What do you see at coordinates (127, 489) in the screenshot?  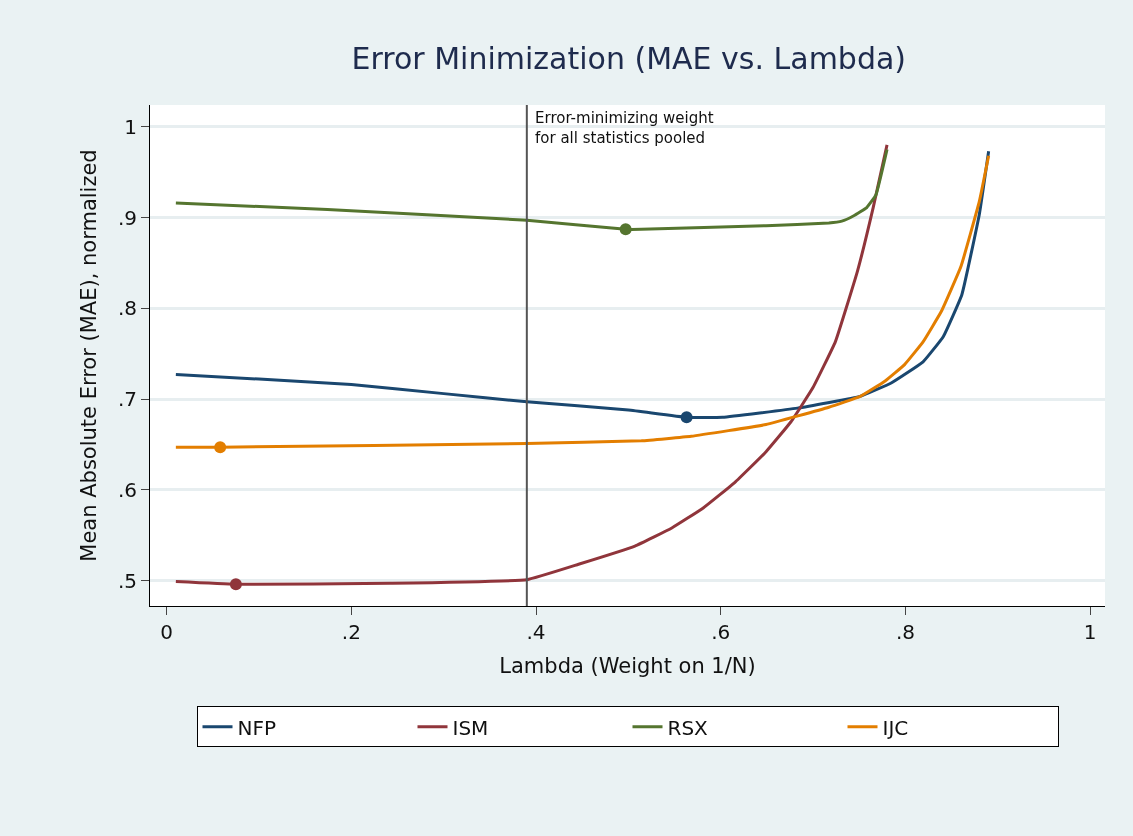 I see `y-tick-label: .6` at bounding box center [127, 489].